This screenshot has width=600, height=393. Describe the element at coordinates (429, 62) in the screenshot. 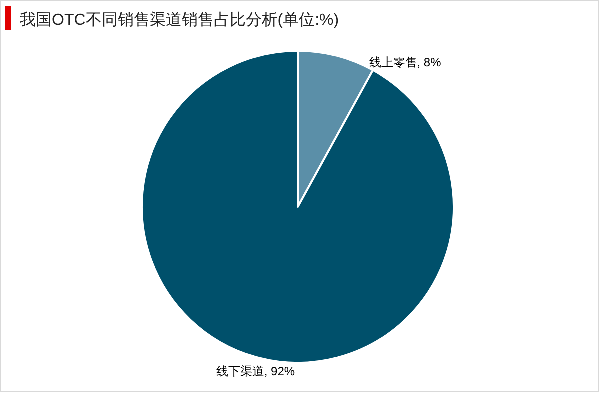

I see `data-label: , 8%` at that location.